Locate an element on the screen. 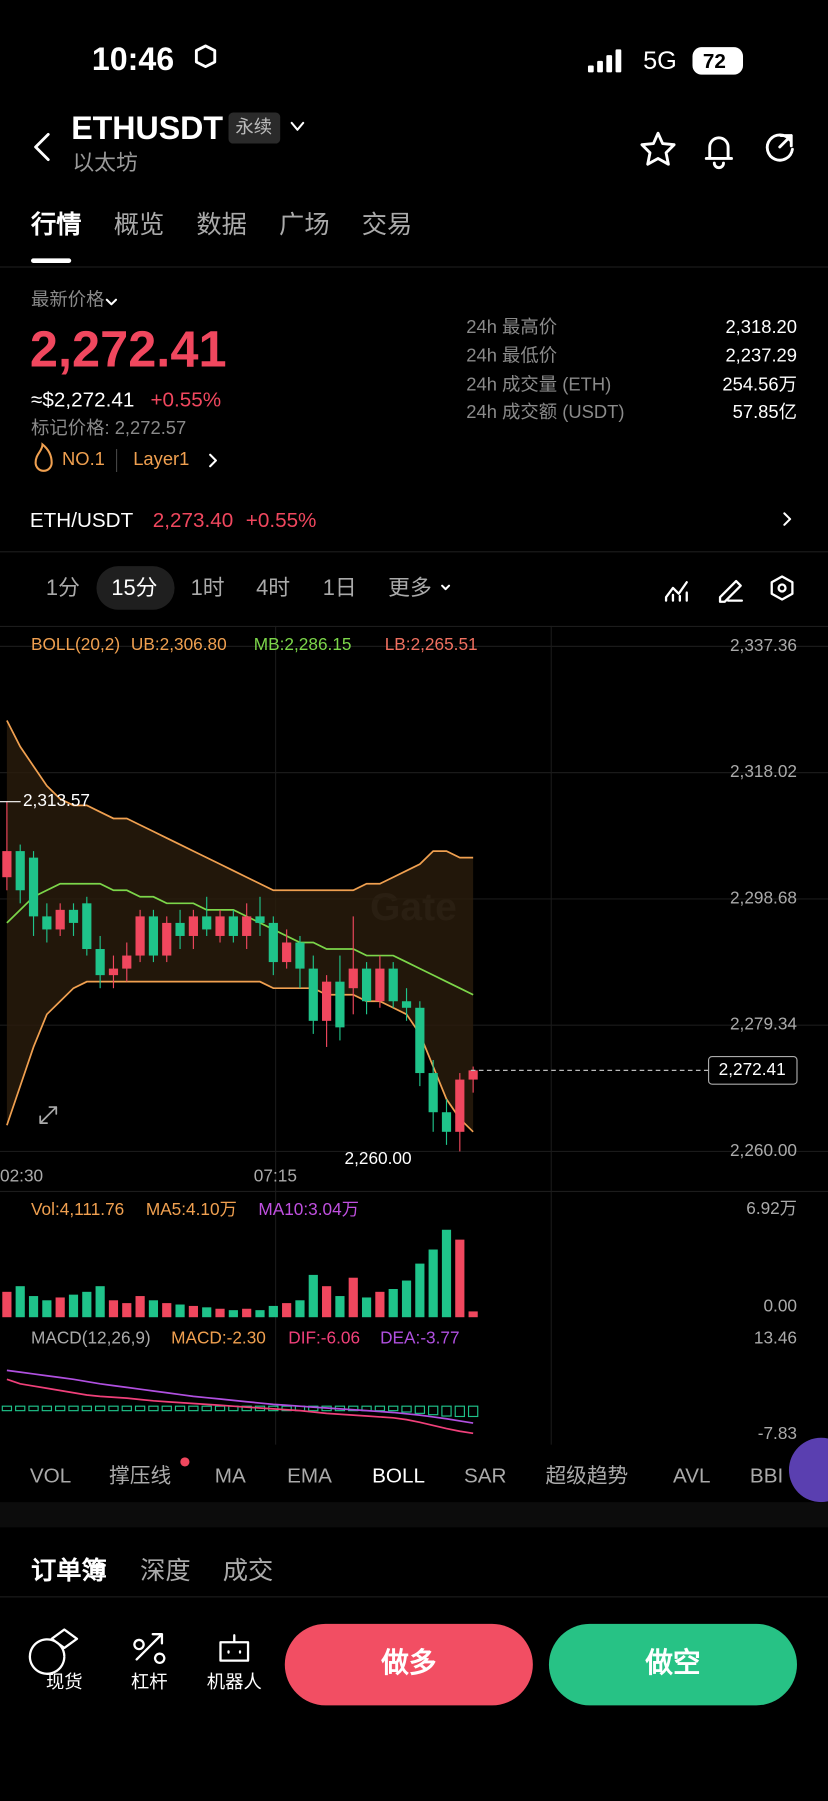 This screenshot has height=1801, width=828. battery is located at coordinates (718, 61).